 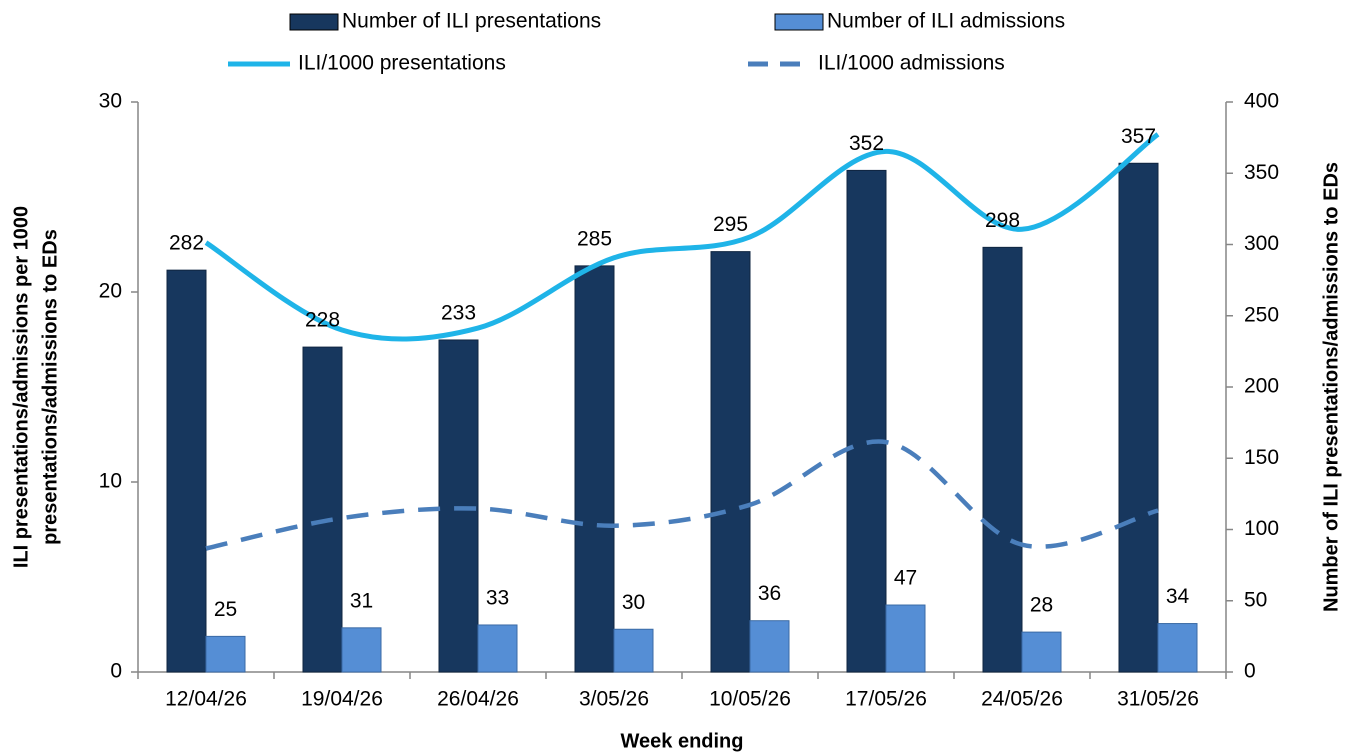 I want to click on x-tick-label: 26/04/26, so click(x=478, y=699).